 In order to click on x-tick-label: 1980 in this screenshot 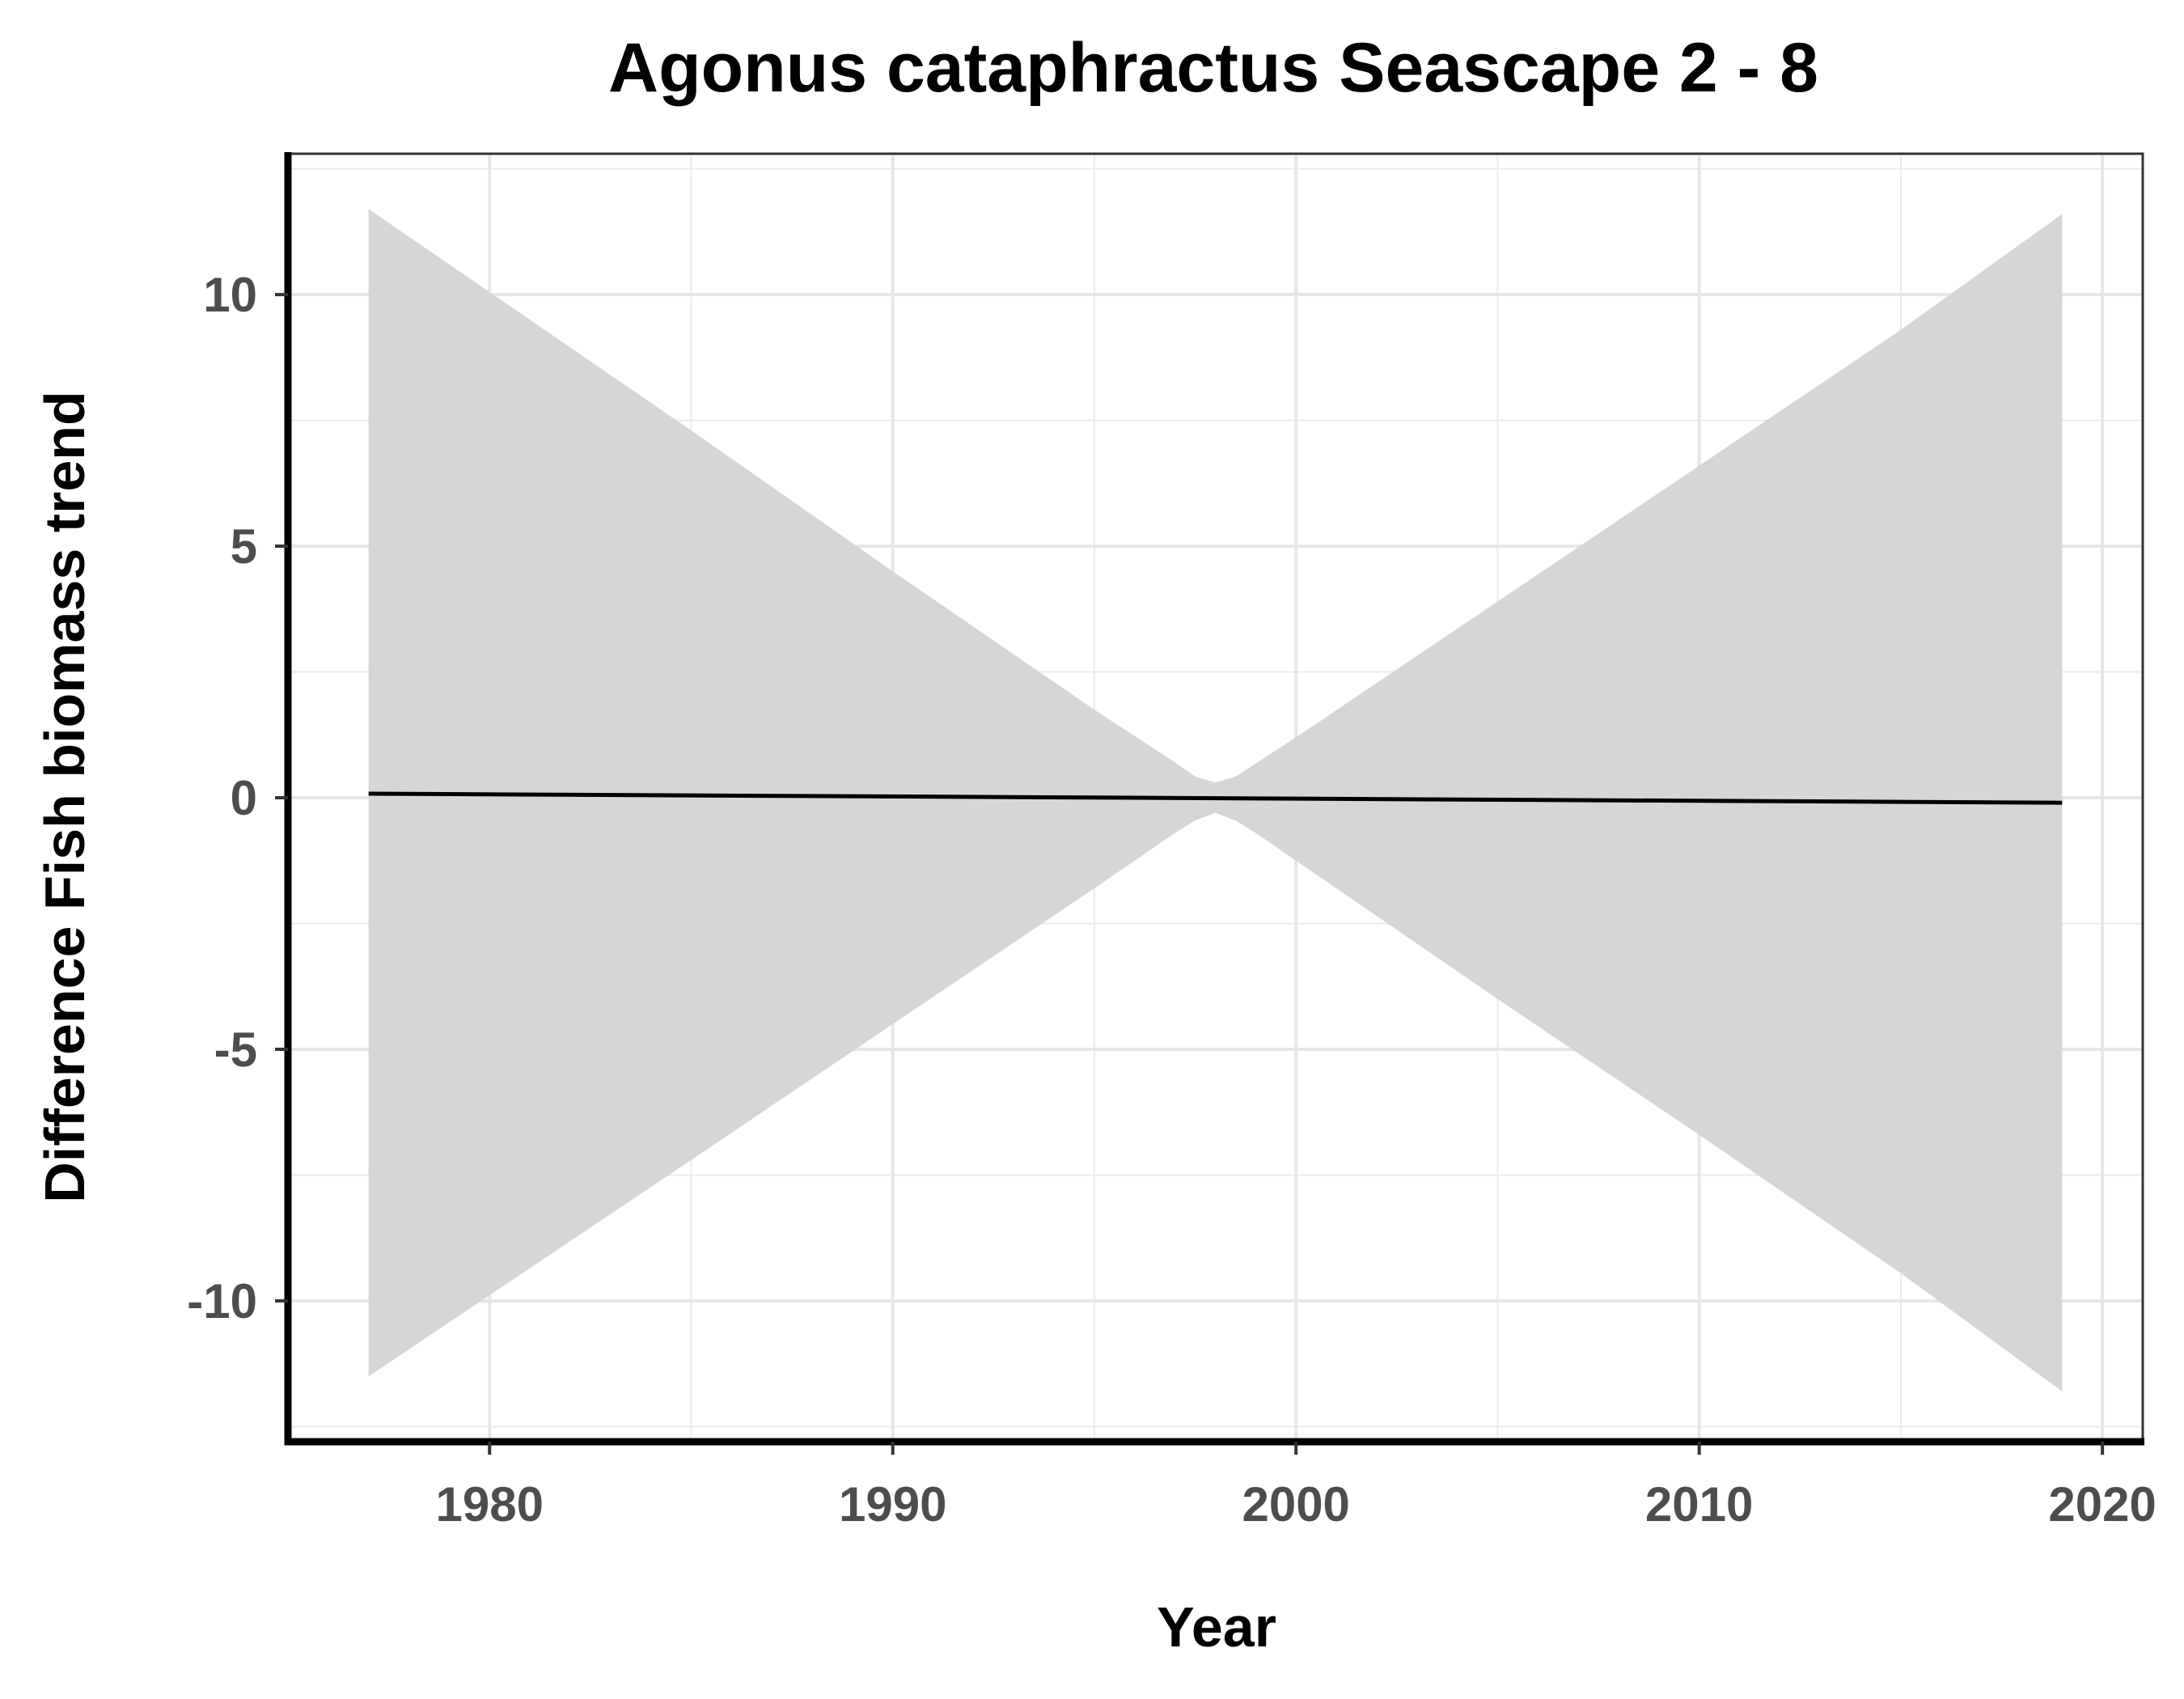, I will do `click(489, 1504)`.